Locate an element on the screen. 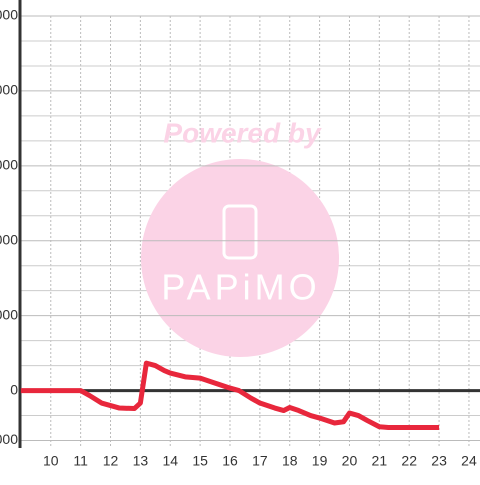 This screenshot has height=485, width=480. y-tick-label: 60,000 is located at coordinates (9, 239).